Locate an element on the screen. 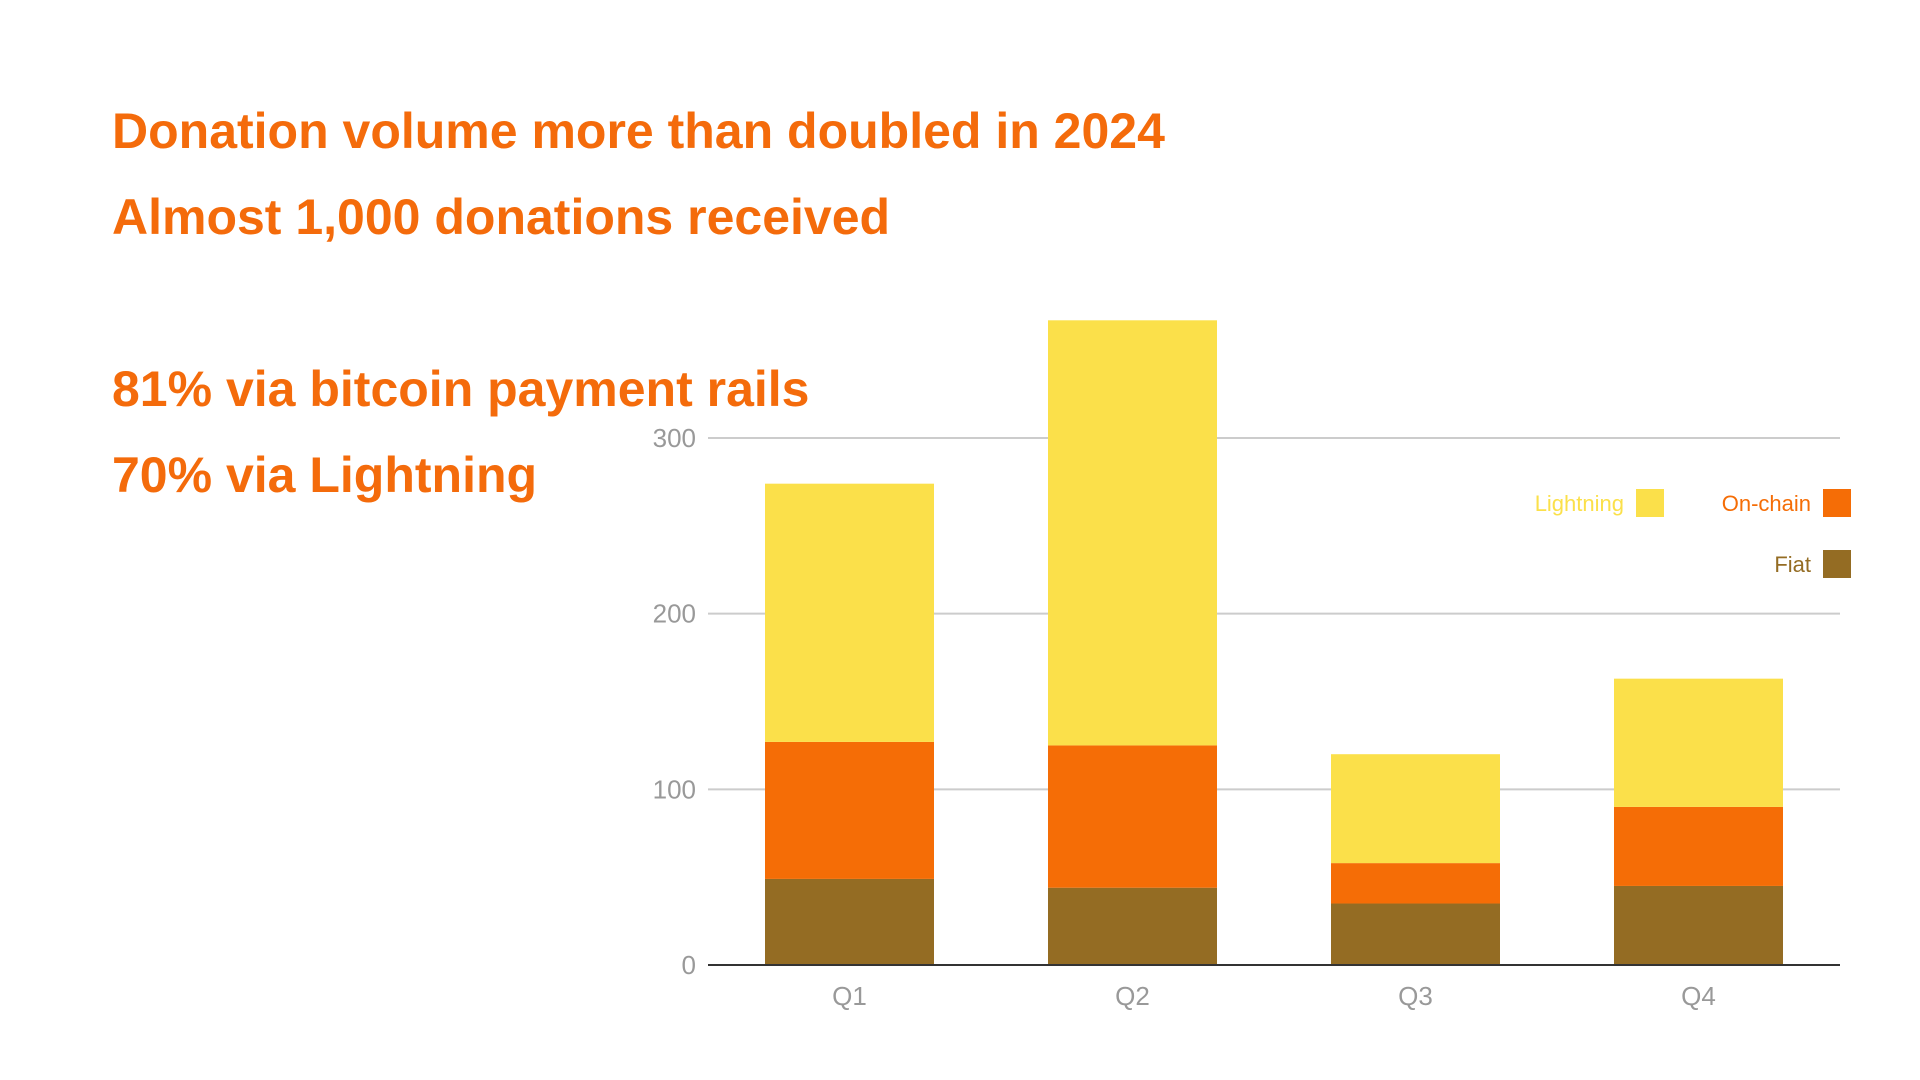 The width and height of the screenshot is (1920, 1080). headline-lightning-share: 70% via Lightning is located at coordinates (325, 475).